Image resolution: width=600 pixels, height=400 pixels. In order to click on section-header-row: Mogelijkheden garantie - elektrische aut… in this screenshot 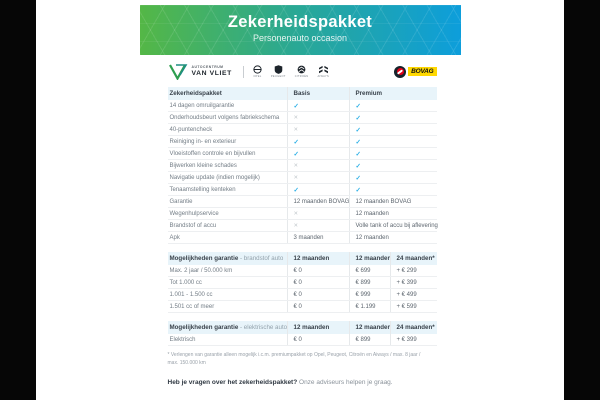, I will do `click(302, 327)`.